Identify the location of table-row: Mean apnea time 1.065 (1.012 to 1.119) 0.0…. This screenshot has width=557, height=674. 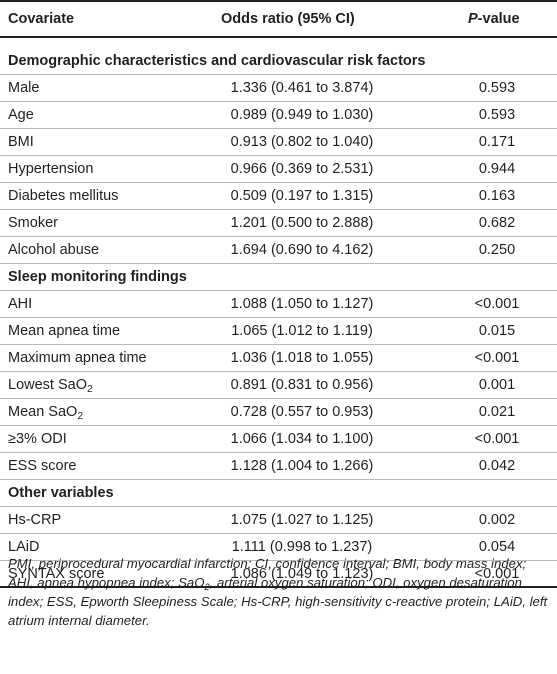
(278, 331).